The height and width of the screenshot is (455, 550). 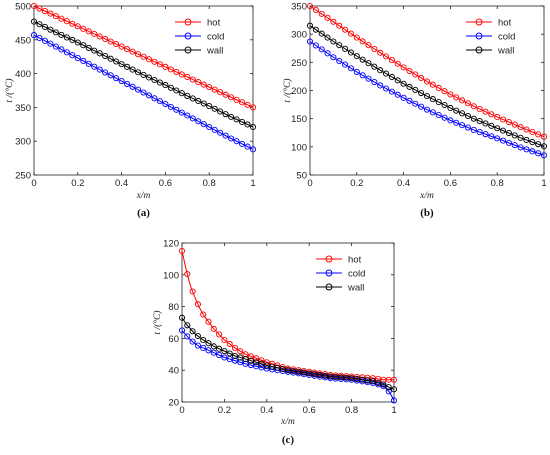 What do you see at coordinates (490, 37) in the screenshot?
I see `legend-entry-cold: cold` at bounding box center [490, 37].